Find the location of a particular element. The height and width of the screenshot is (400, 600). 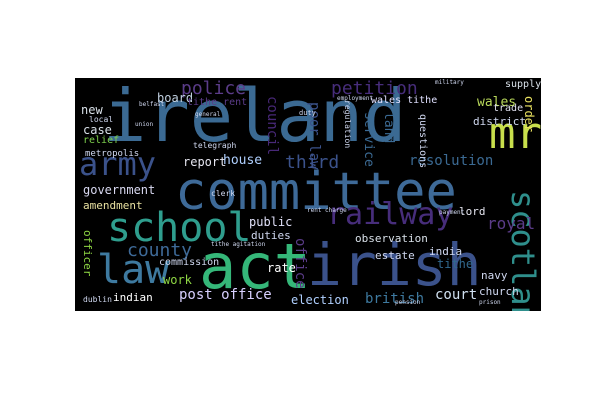

word-government: government is located at coordinates (119, 190).